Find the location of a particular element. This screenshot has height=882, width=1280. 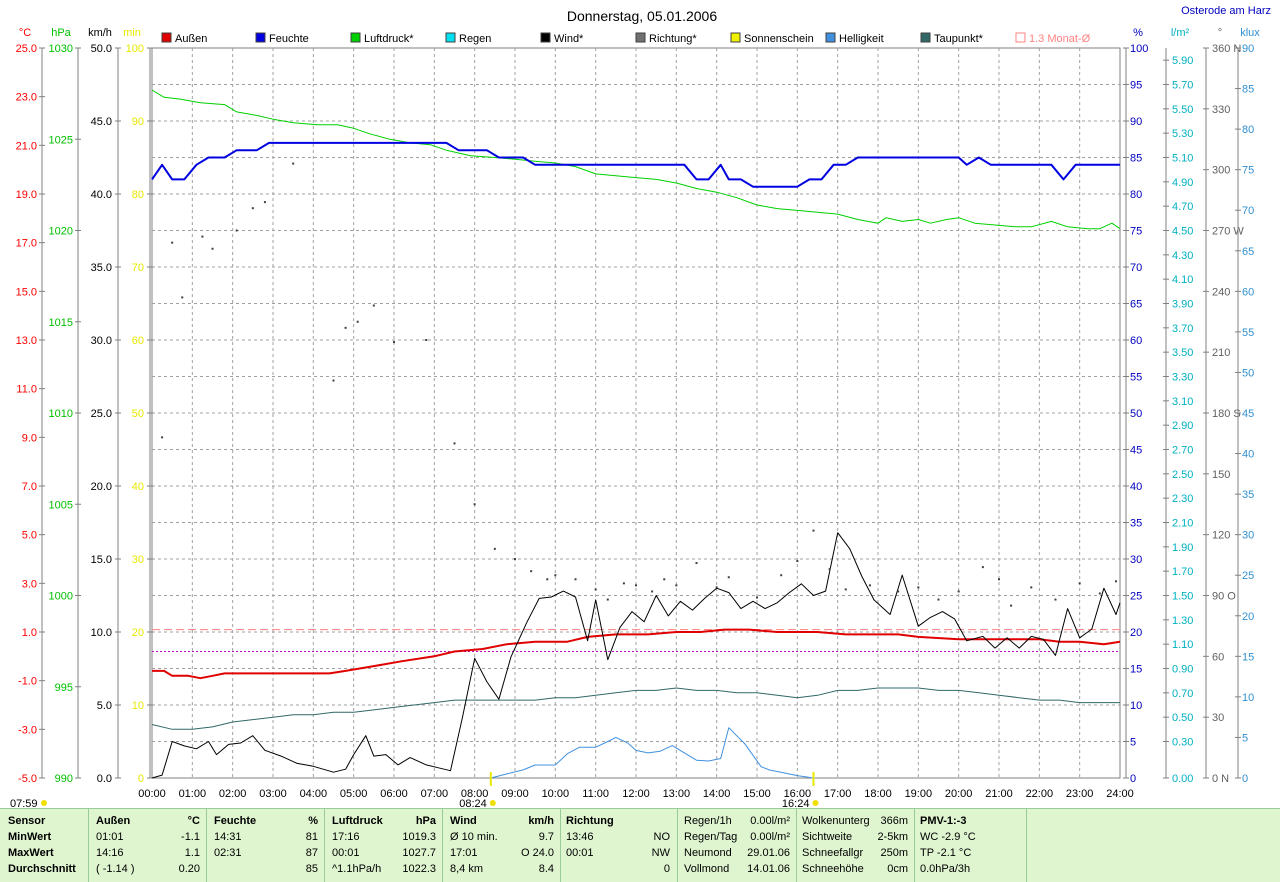

y-tick-label: 11.0 is located at coordinates (26, 390).